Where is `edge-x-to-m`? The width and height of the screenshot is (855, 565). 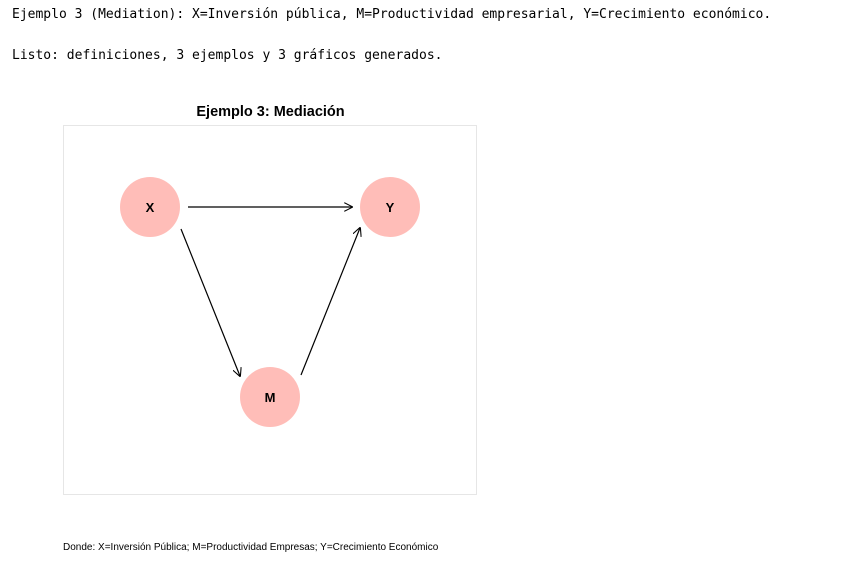 edge-x-to-m is located at coordinates (210, 302).